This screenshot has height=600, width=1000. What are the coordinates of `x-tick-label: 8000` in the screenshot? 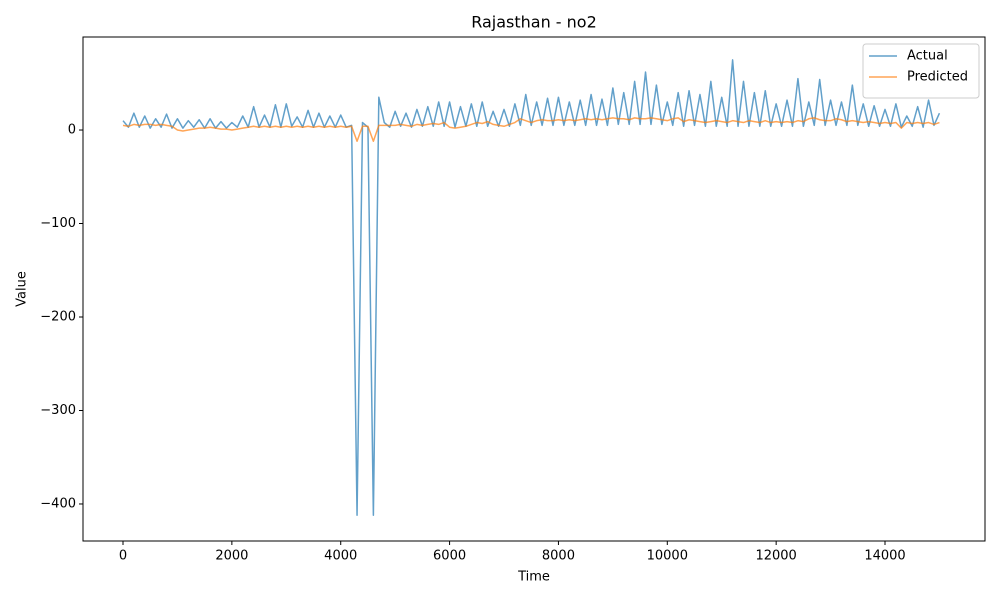 It's located at (558, 556).